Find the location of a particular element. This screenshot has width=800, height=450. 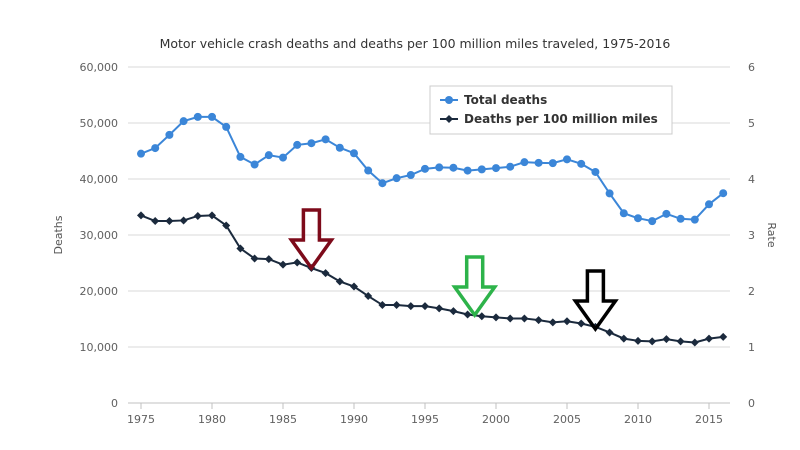

legend-total-deaths: Total deaths is located at coordinates (505, 100).